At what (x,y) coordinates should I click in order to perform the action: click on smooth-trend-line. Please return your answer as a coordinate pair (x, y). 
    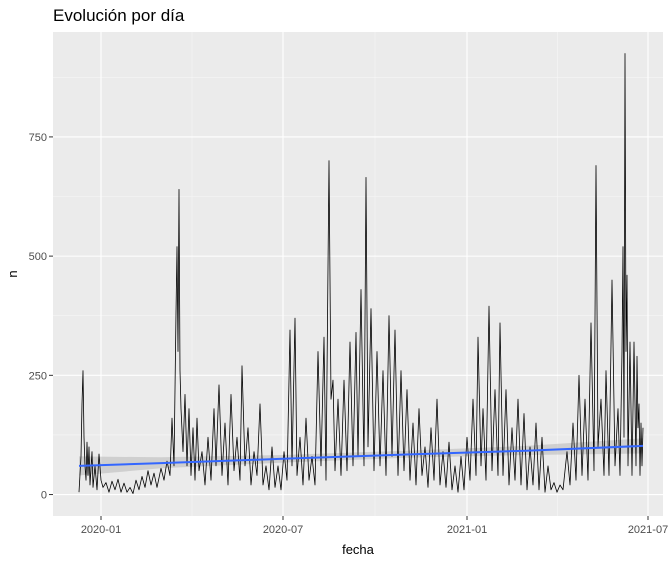
    Looking at the image, I should click on (361, 455).